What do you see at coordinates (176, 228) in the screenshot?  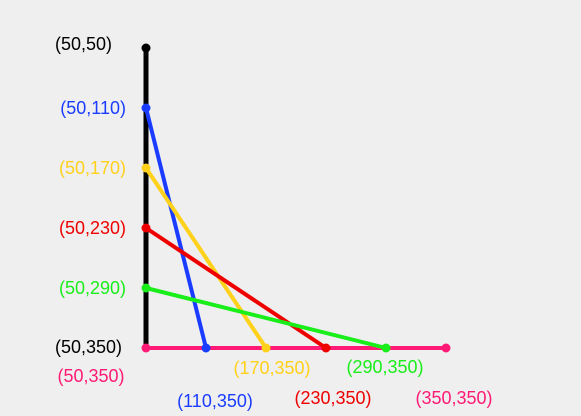 I see `blue-line` at bounding box center [176, 228].